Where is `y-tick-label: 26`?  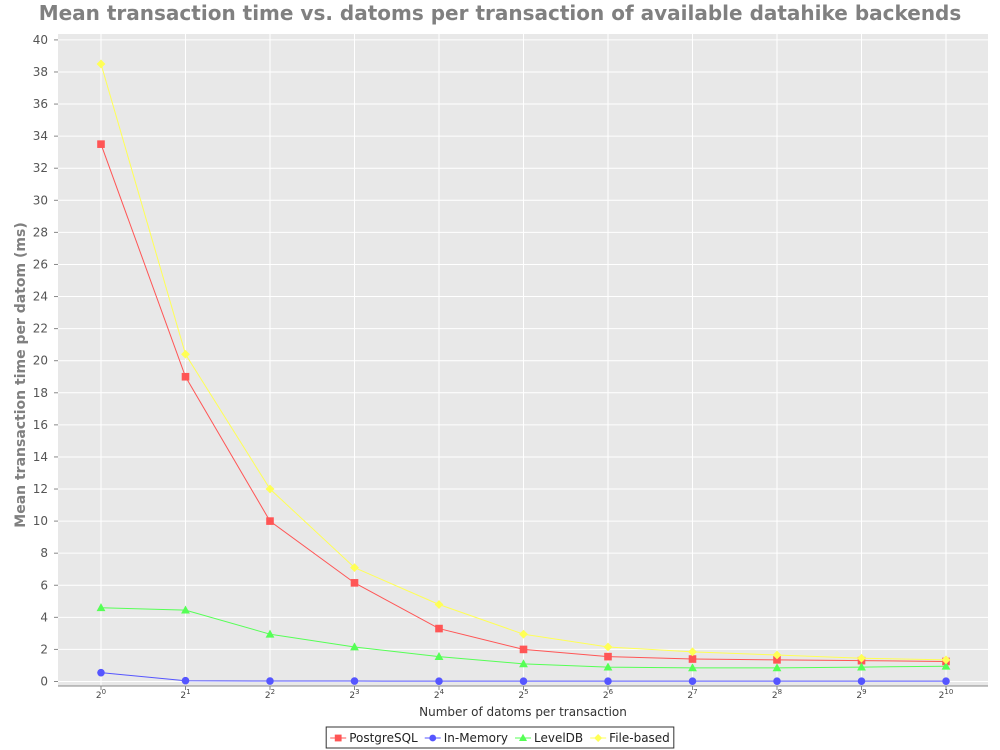 y-tick-label: 26 is located at coordinates (40, 264).